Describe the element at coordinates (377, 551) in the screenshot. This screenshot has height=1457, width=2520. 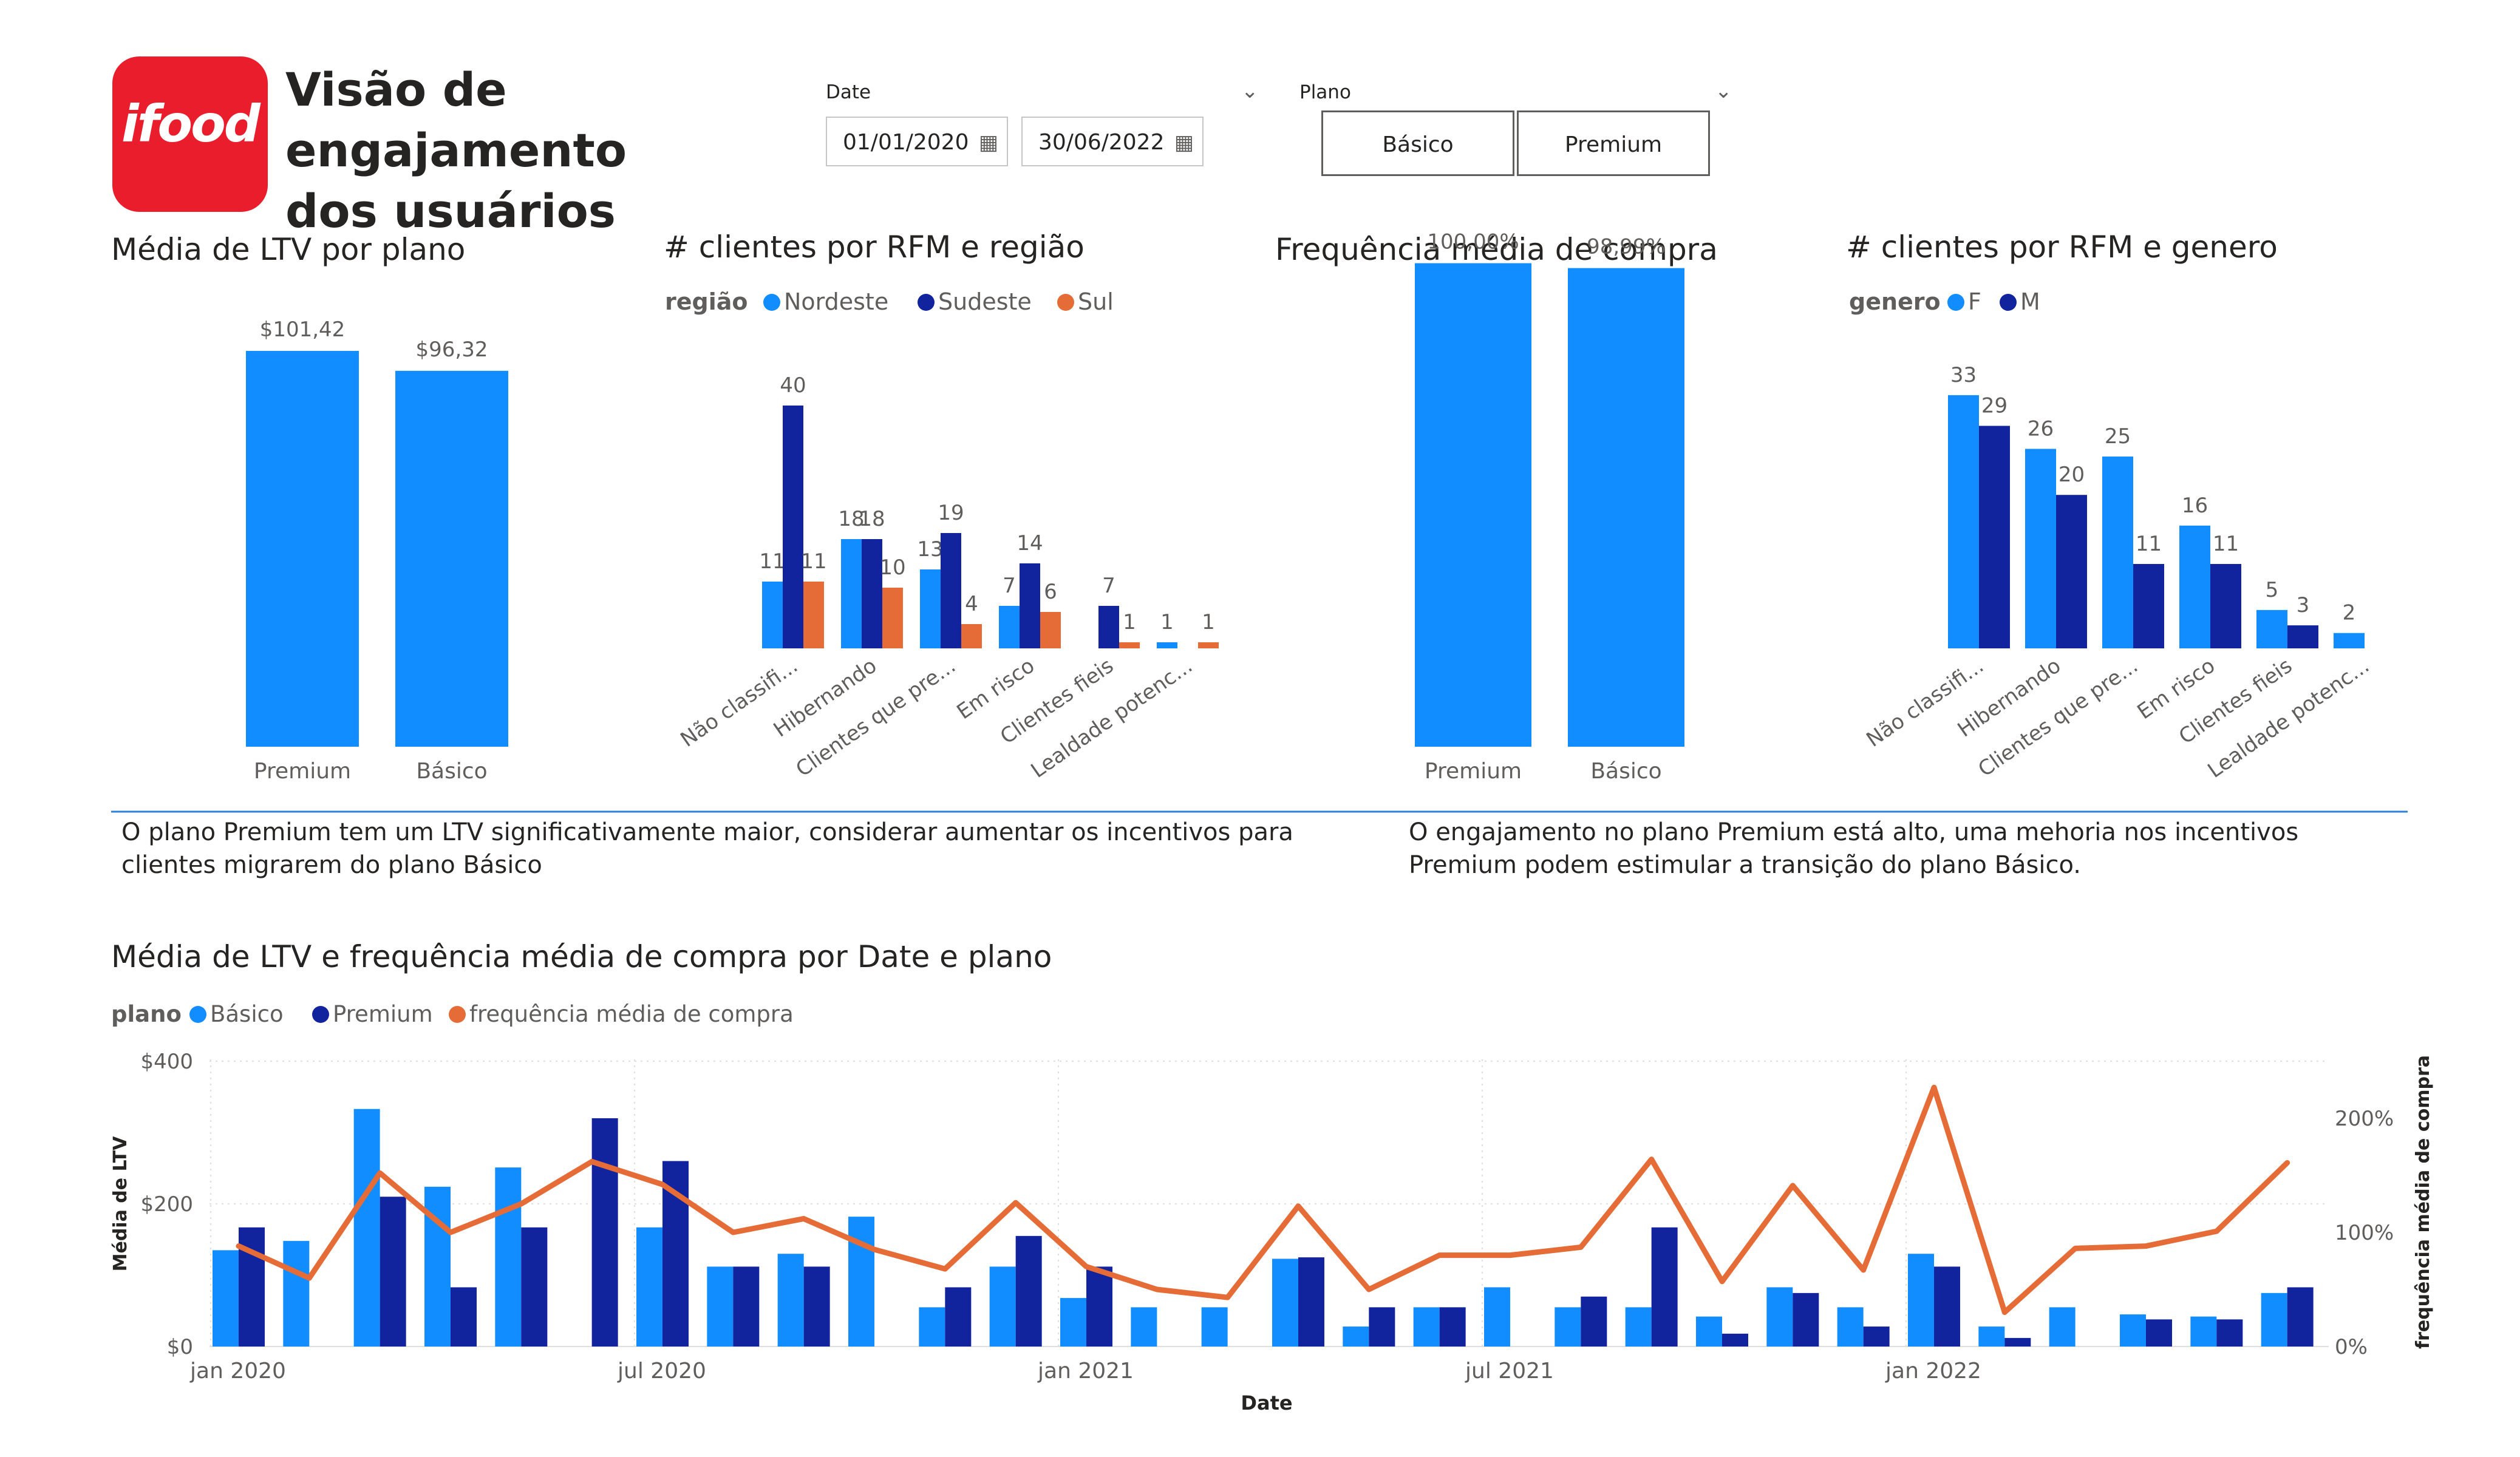
I see `ltv-by-plan-chart: $101,42 Premium $96,32 Básico` at that location.